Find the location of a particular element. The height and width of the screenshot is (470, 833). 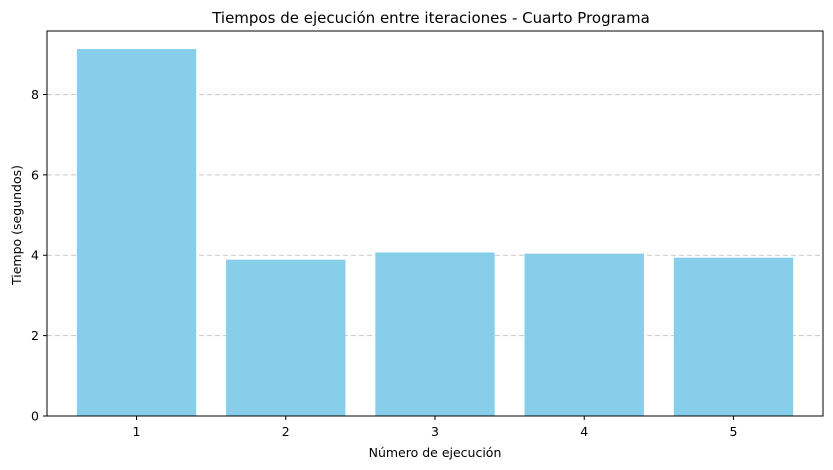

x-tick-label: 3 is located at coordinates (435, 431).